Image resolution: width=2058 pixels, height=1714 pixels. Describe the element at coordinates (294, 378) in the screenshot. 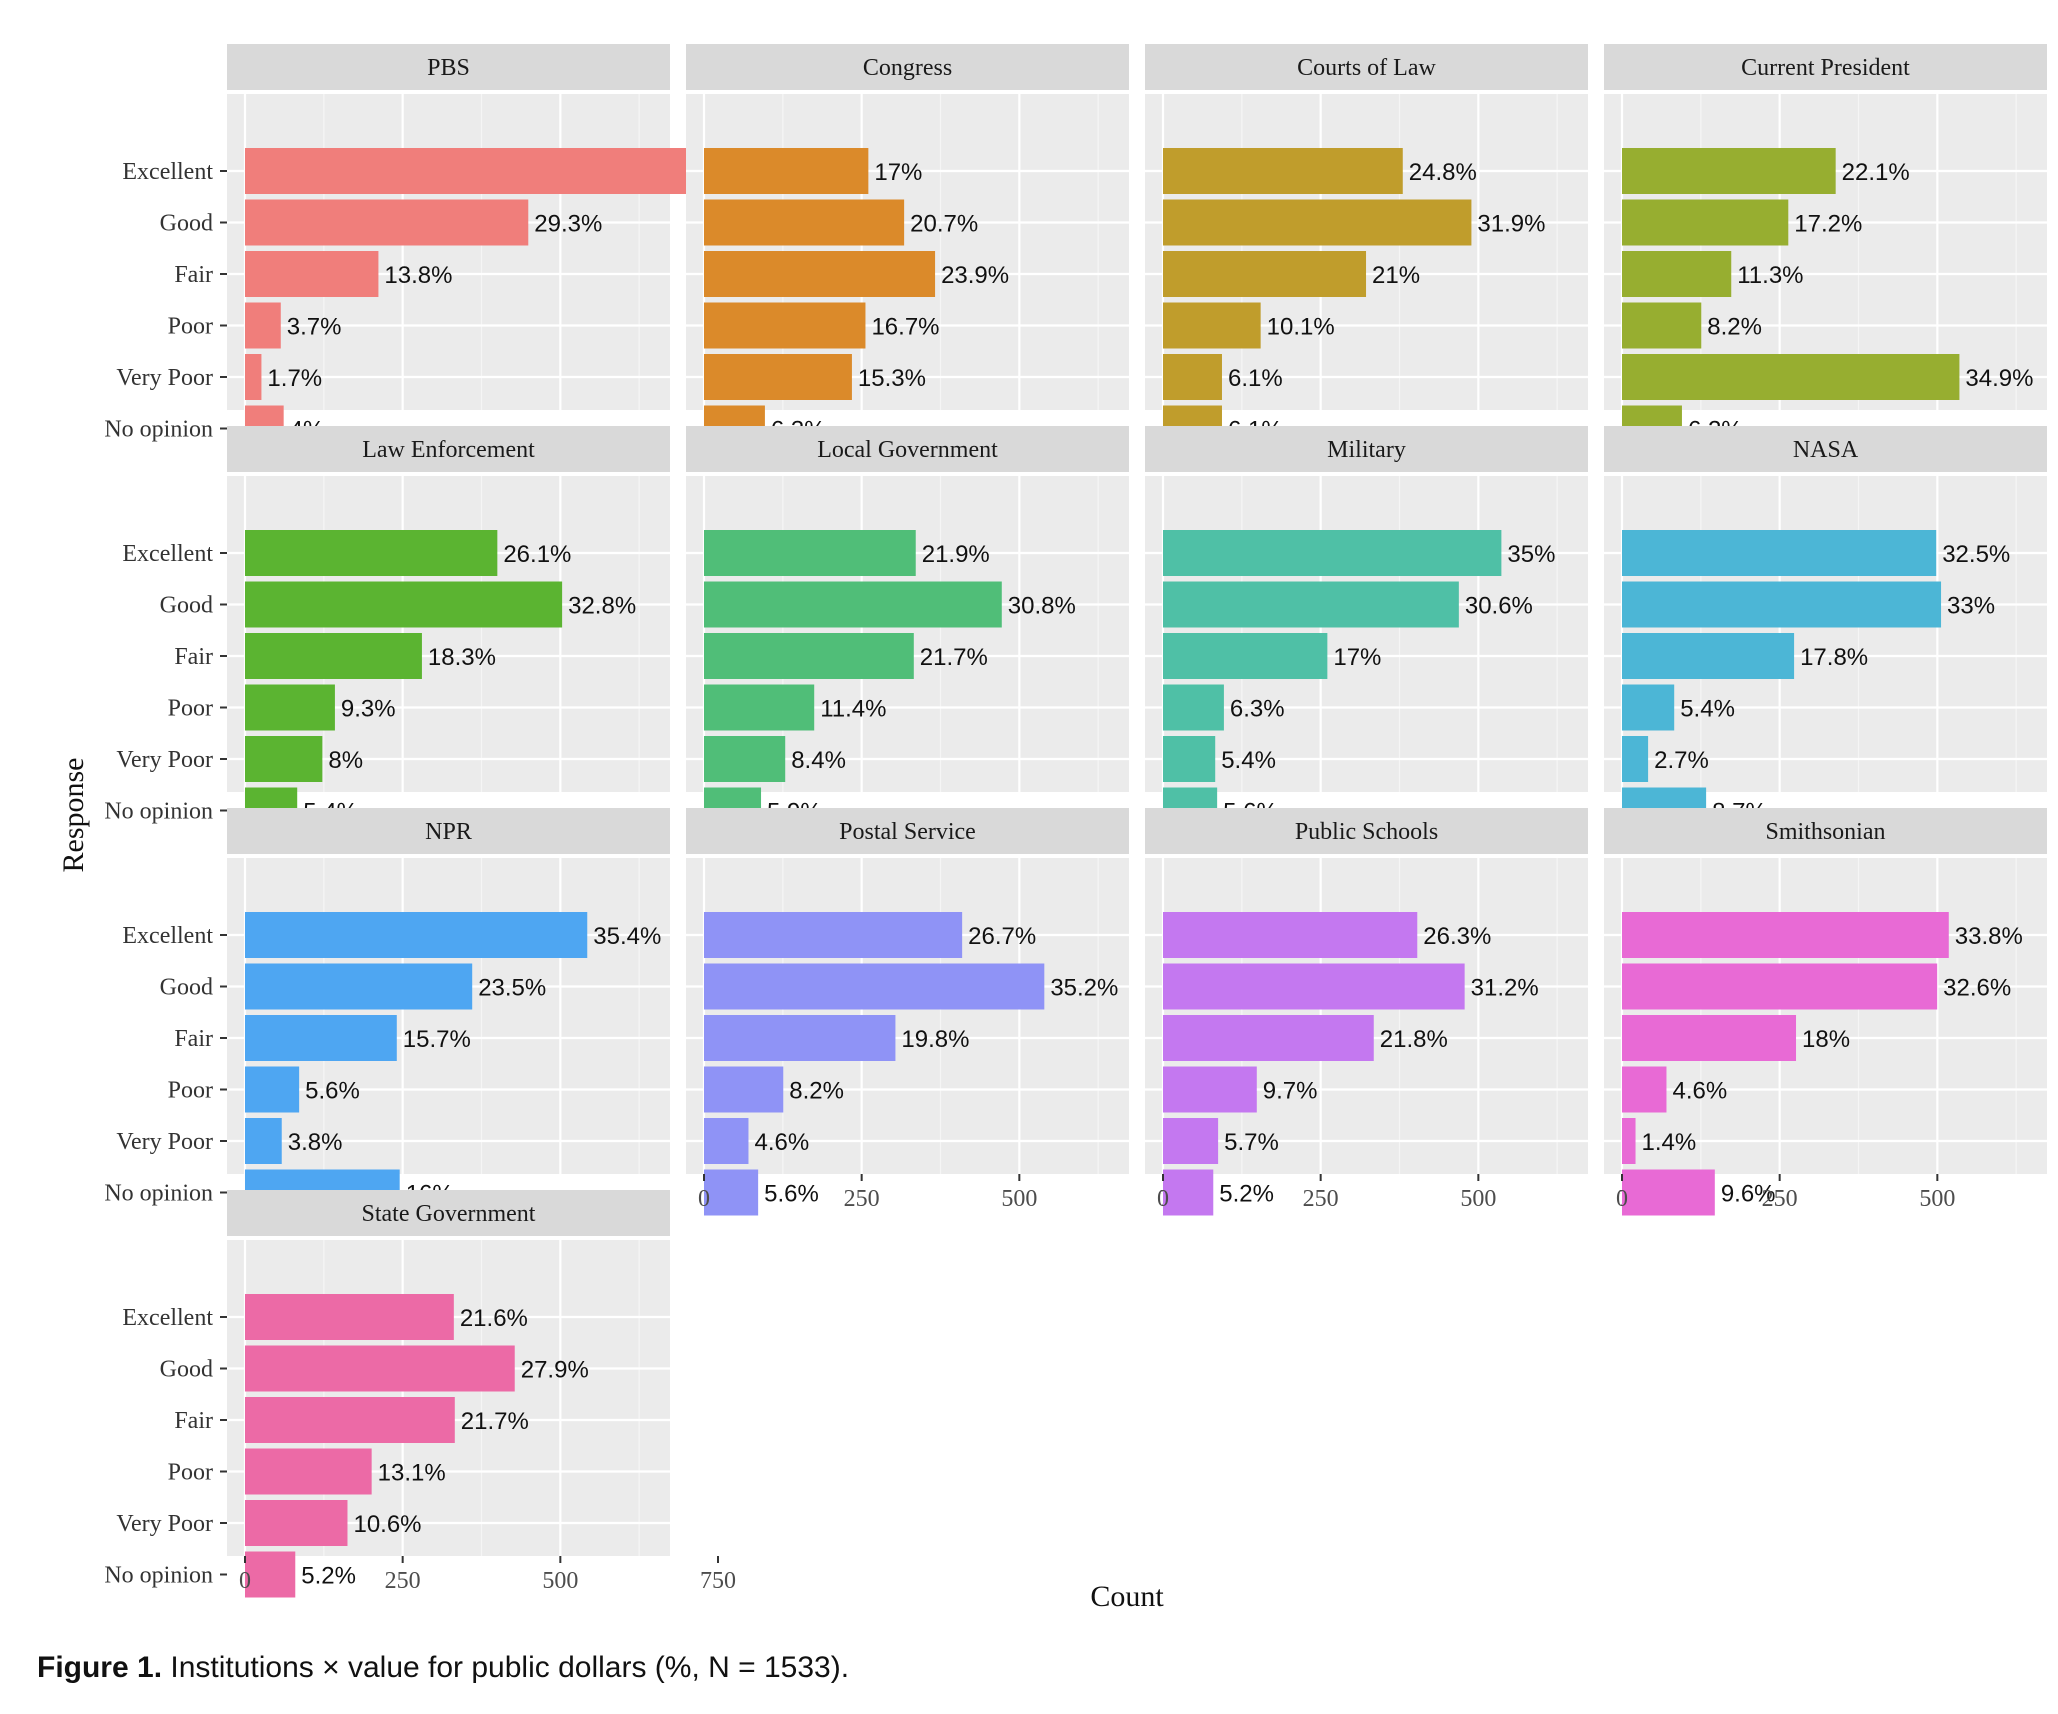

I see `data-label-pbs-very-poor: 1.7%` at that location.